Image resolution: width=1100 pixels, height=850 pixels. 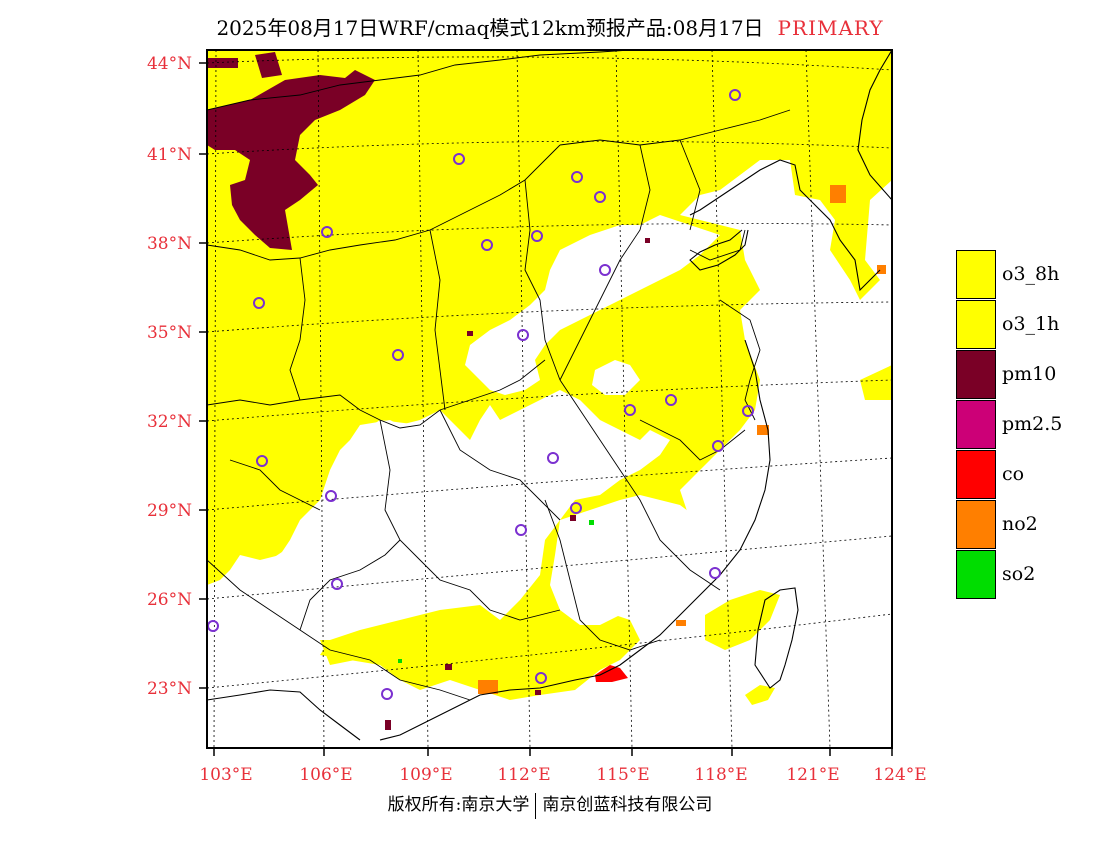 I want to click on lat-label-38: 38°N, so click(x=169, y=244).